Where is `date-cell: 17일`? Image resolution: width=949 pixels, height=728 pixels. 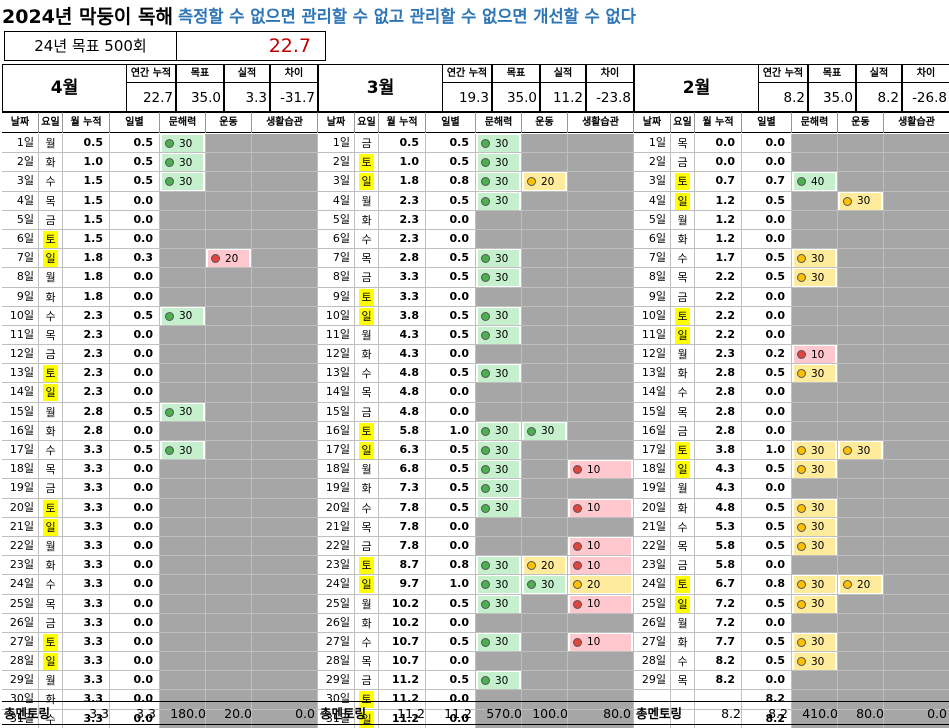
date-cell: 17일 is located at coordinates (652, 450).